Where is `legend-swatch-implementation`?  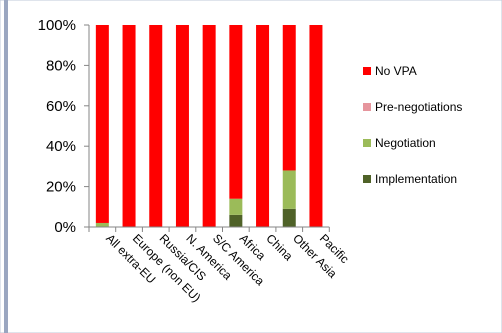
legend-swatch-implementation is located at coordinates (367, 179).